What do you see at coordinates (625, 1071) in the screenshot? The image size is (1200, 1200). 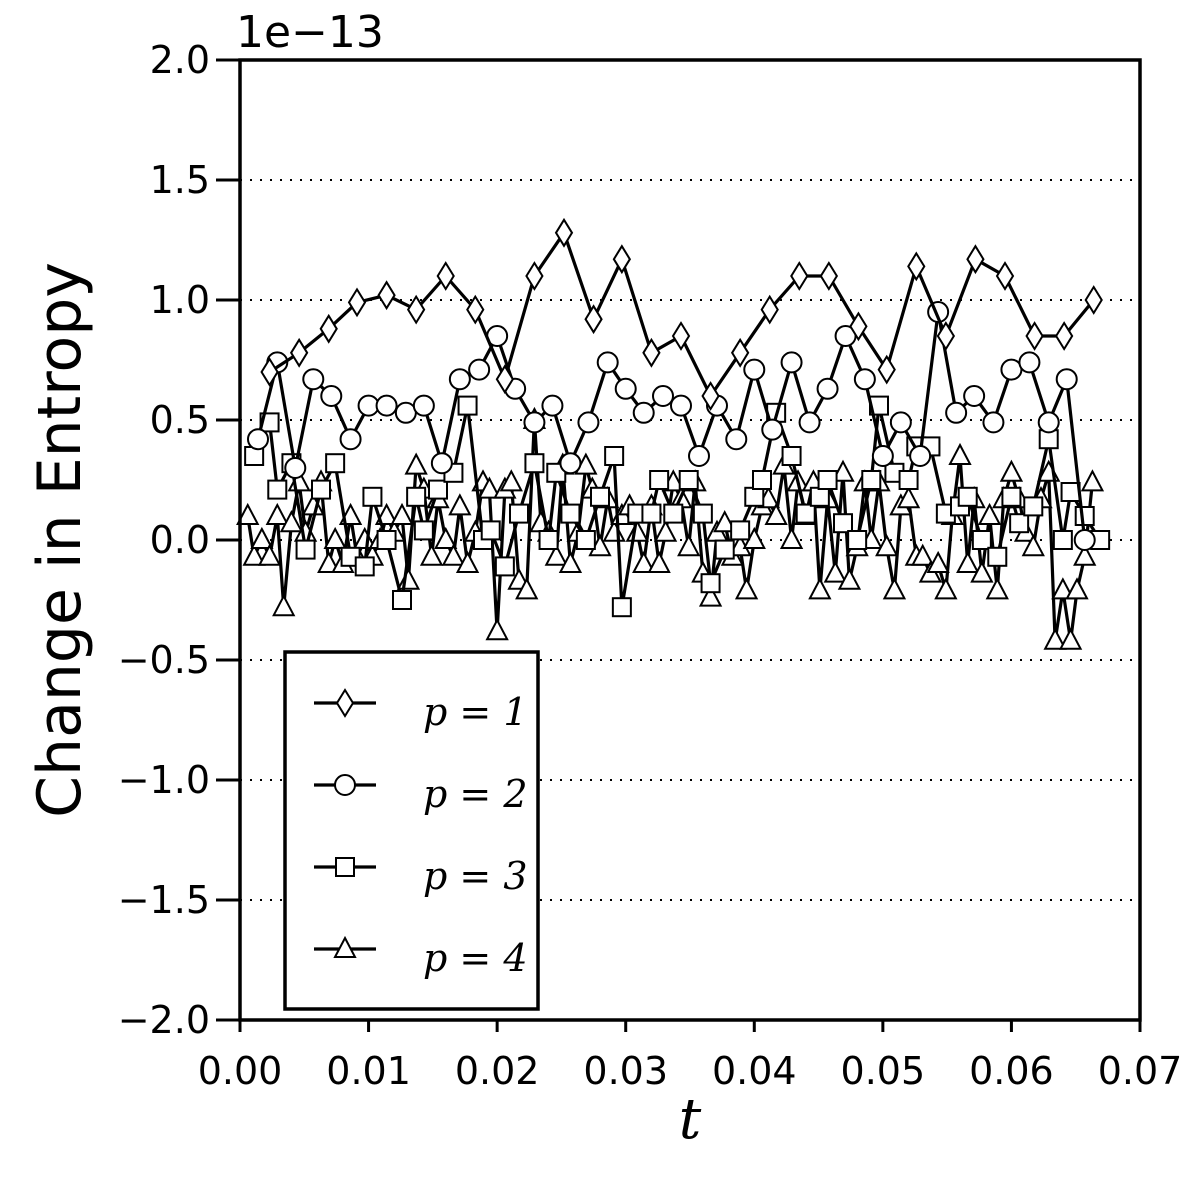 I see `x-tick-label-3: 0.03` at bounding box center [625, 1071].